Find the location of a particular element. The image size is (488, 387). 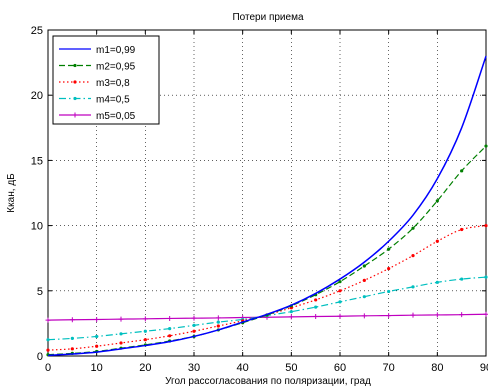

x-tick-label: 40 is located at coordinates (243, 368).